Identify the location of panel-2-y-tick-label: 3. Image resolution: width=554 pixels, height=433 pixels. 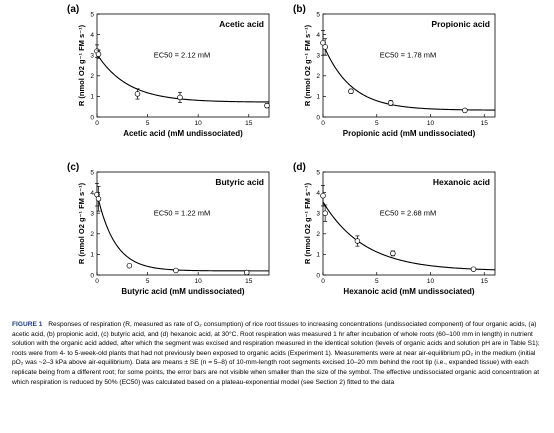
(318, 56).